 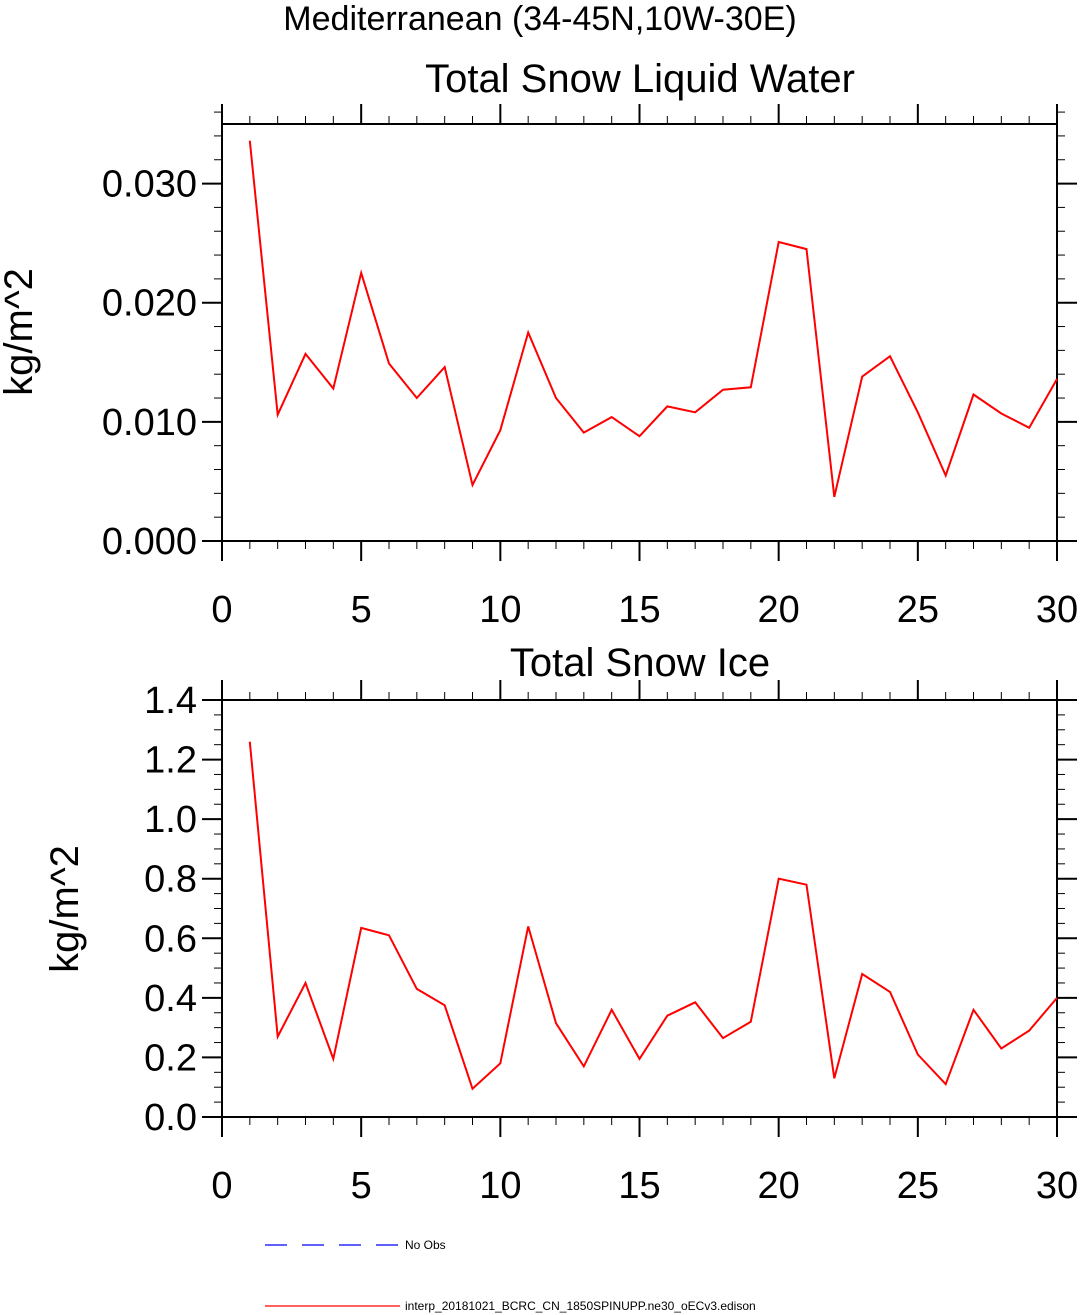 What do you see at coordinates (170, 880) in the screenshot?
I see `y-tick-label: 0.8` at bounding box center [170, 880].